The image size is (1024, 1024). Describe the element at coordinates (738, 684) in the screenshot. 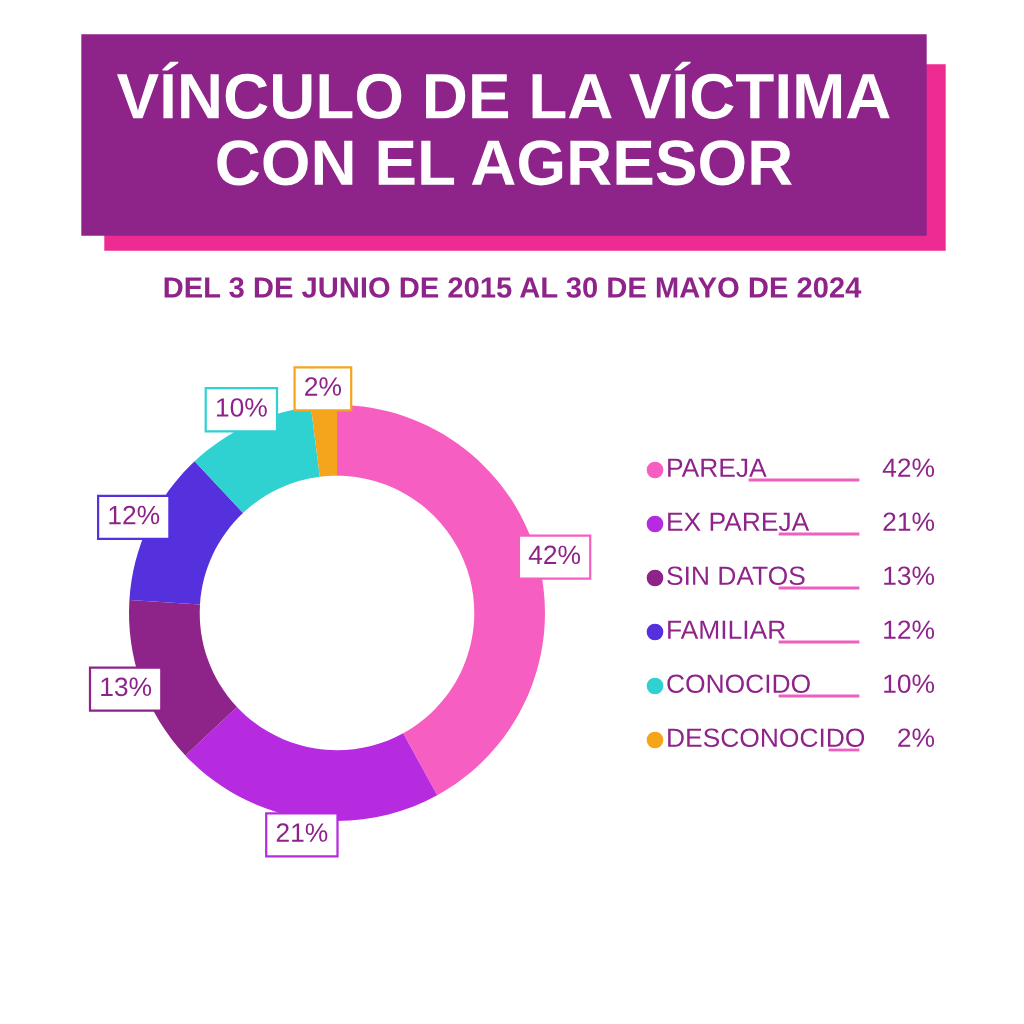

I see `legend-label: CONOCIDO` at that location.